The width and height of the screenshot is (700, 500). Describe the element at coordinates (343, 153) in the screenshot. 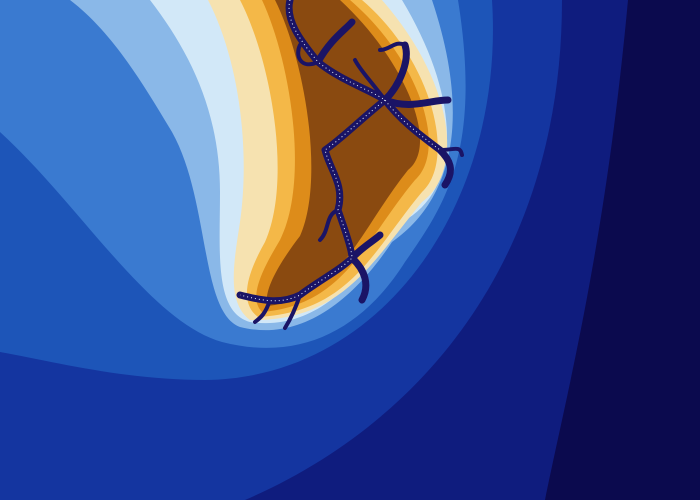

I see `band` at that location.